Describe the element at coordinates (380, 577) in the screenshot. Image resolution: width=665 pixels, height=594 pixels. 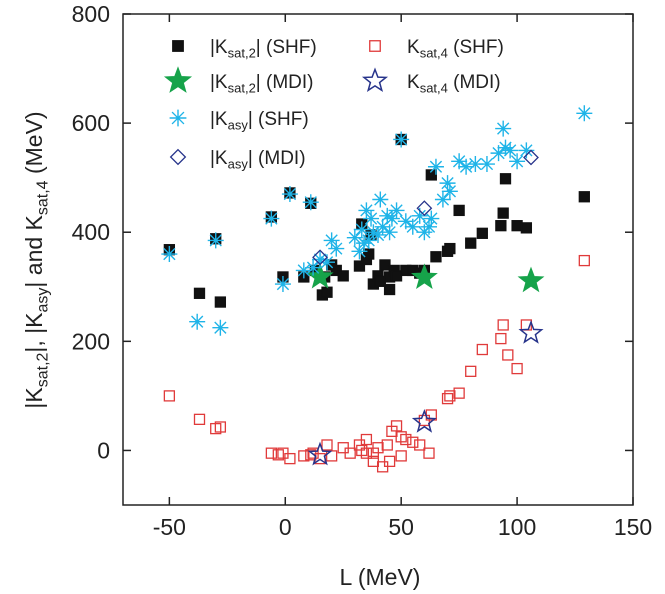
I see `x-axis-label: L (MeV)` at that location.